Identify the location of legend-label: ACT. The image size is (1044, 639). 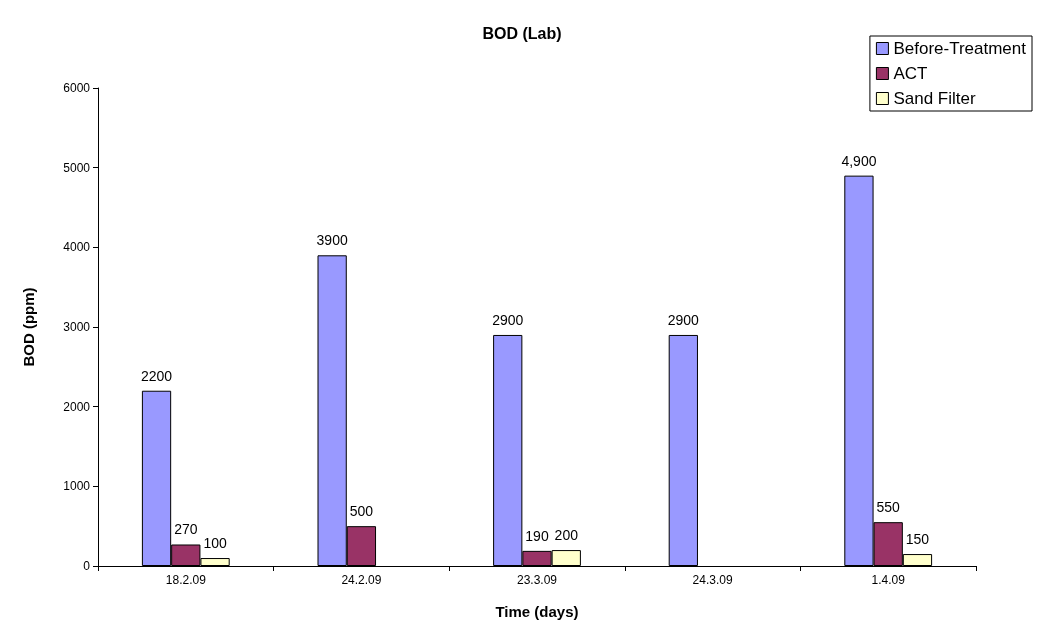
(910, 73).